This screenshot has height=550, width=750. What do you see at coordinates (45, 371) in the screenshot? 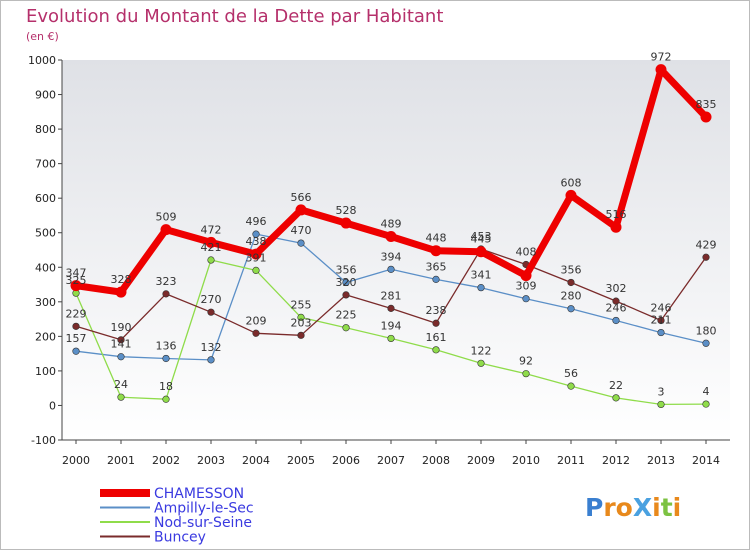
I see `y-tick-label: 100` at bounding box center [45, 371].